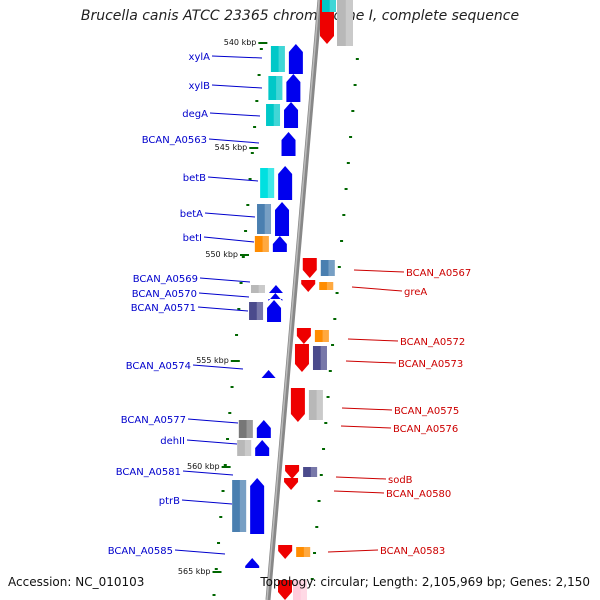 Image resolution: width=600 pixels, height=600 pixels. Describe the element at coordinates (240, 42) in the screenshot. I see `tick-label: 540 kbp` at that location.